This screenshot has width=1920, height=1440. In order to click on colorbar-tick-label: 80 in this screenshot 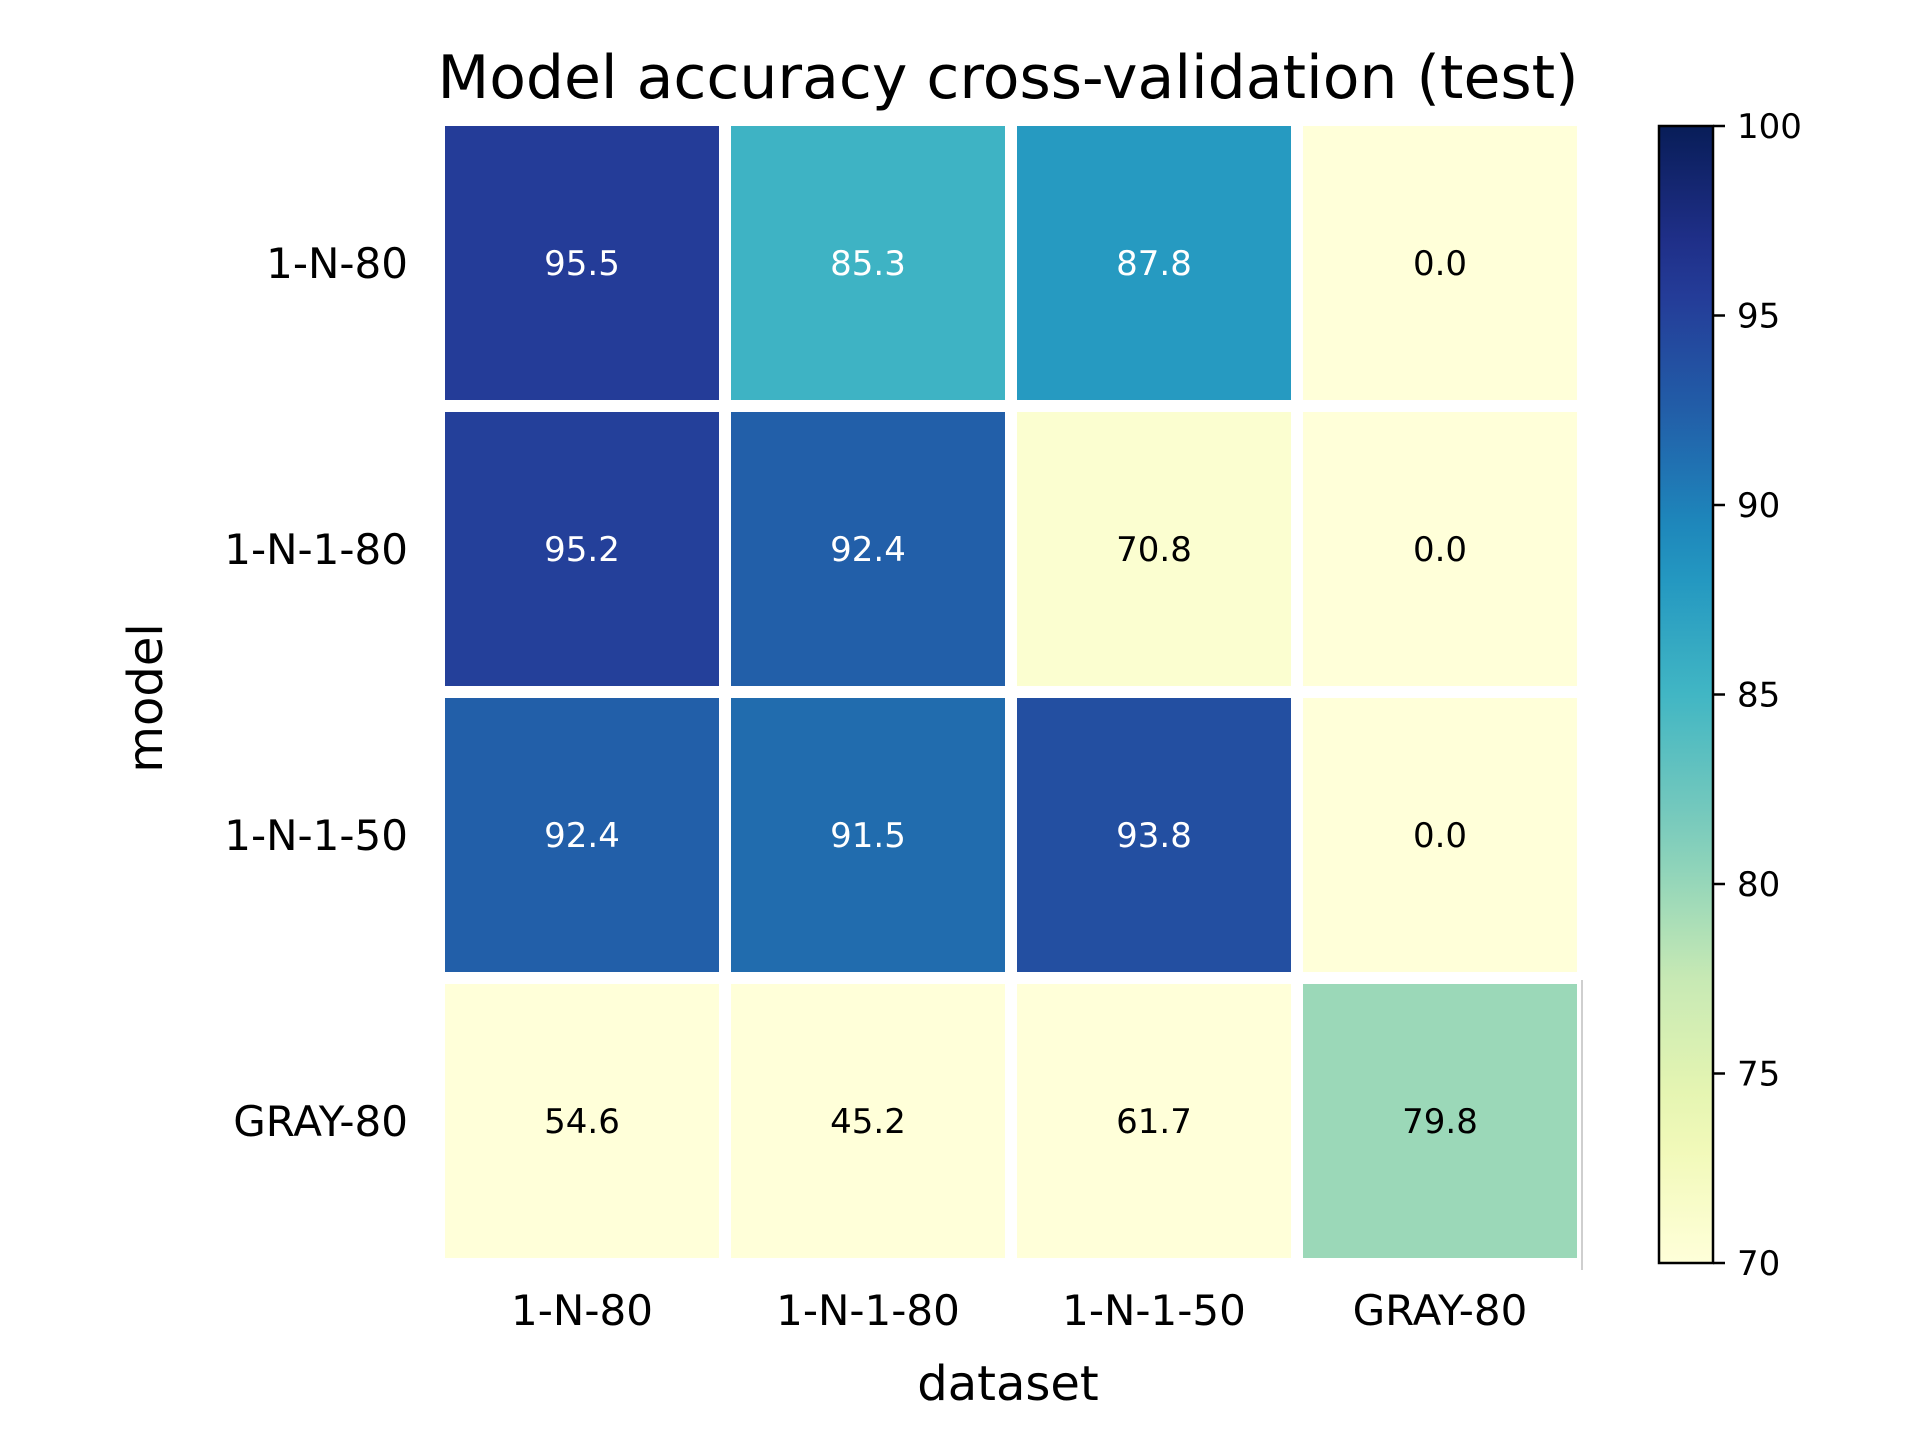, I will do `click(1758, 885)`.